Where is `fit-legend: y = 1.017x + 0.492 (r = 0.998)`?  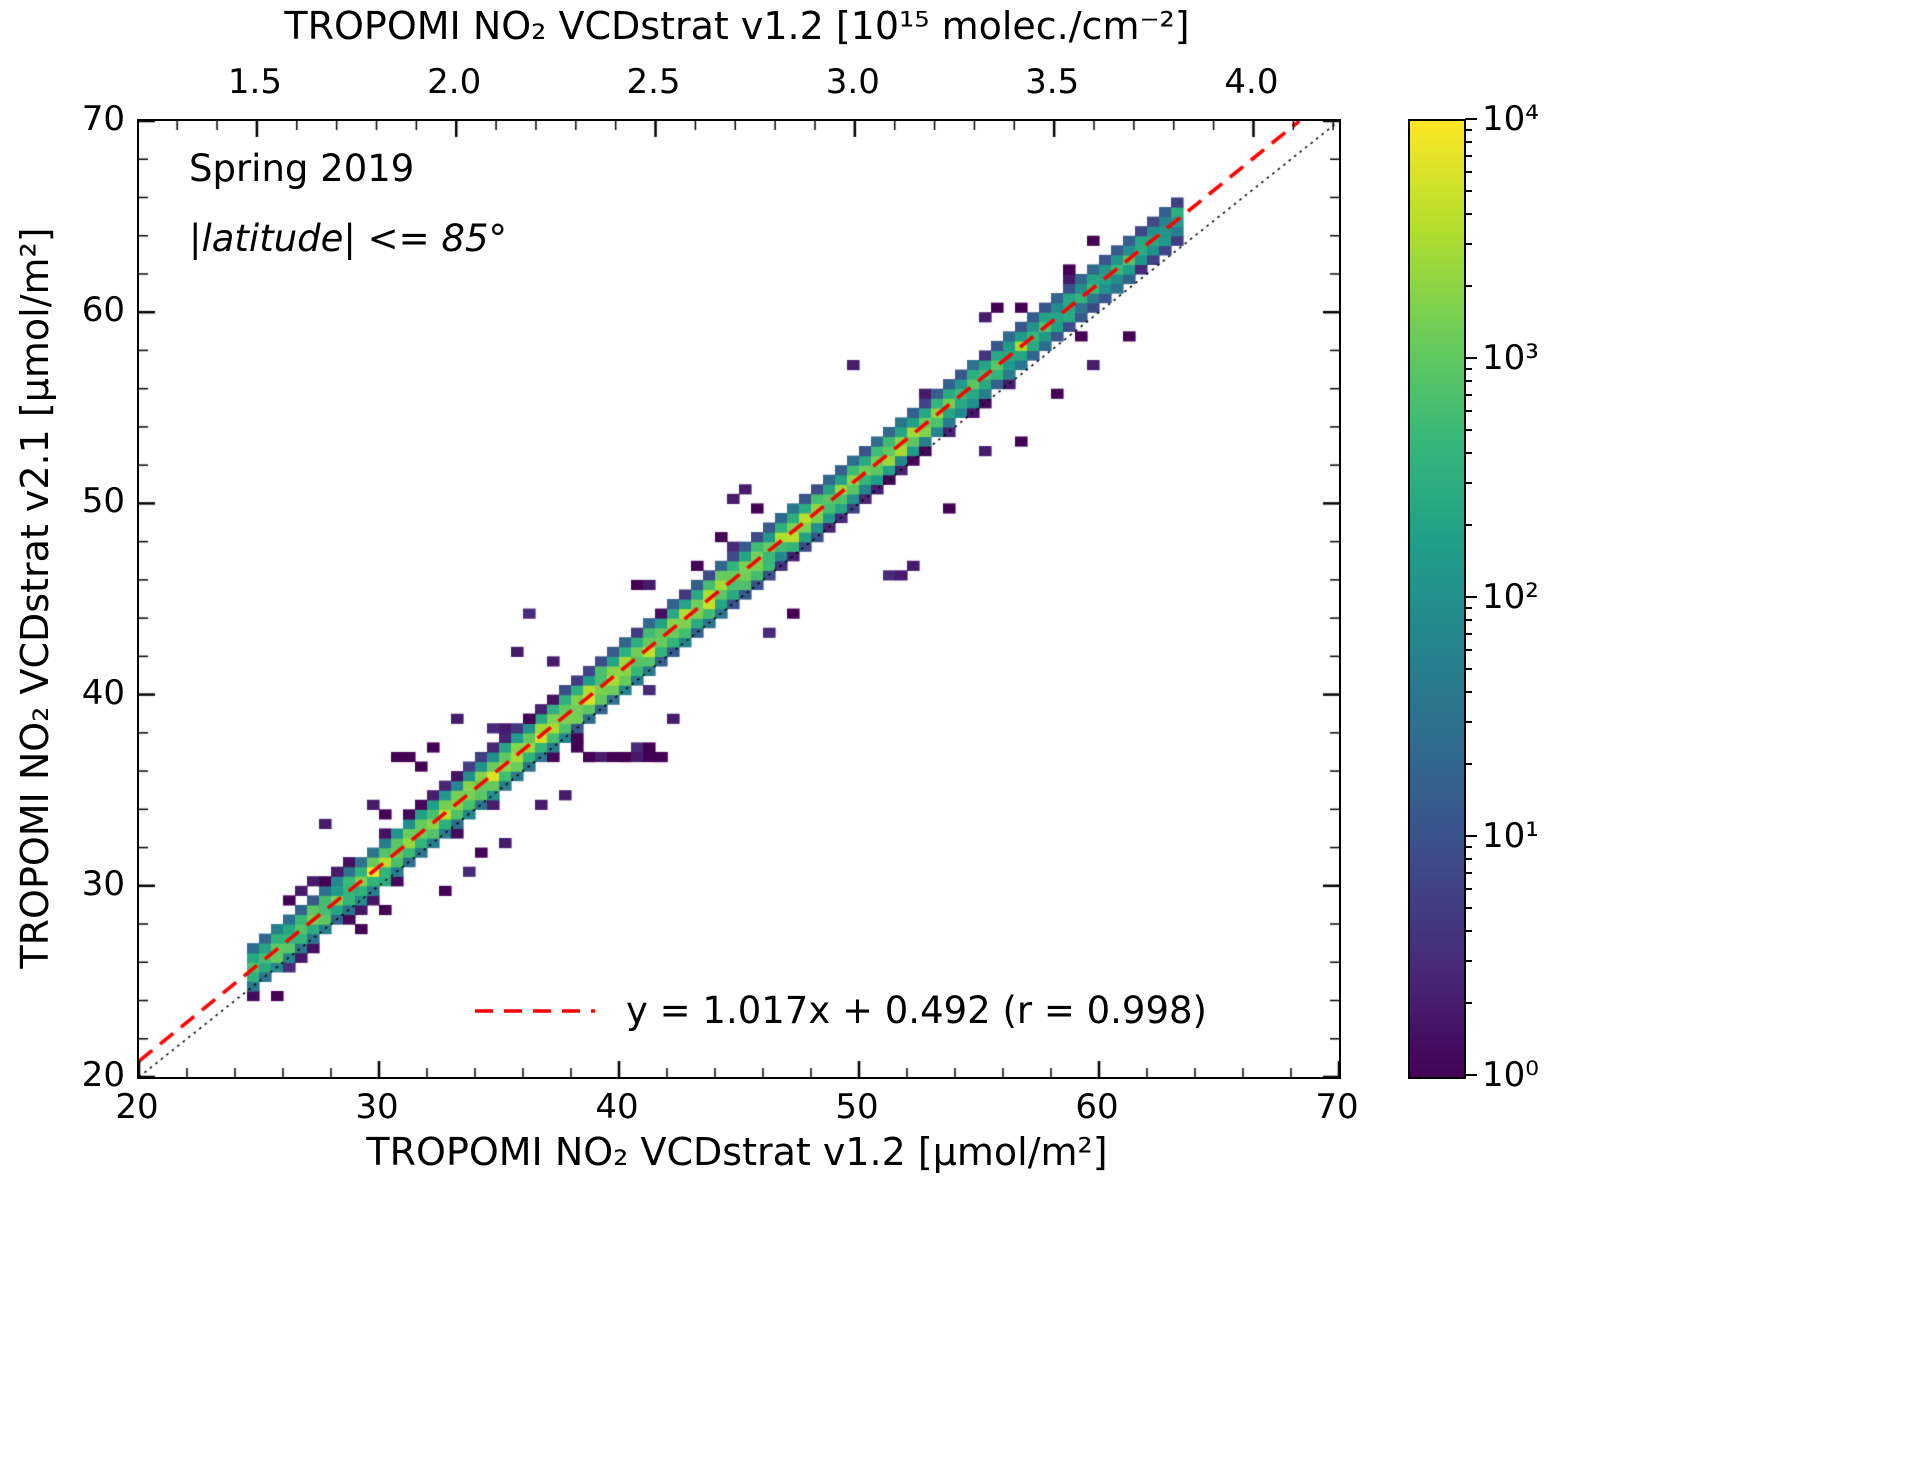 fit-legend: y = 1.017x + 0.492 (r = 0.998) is located at coordinates (840, 1010).